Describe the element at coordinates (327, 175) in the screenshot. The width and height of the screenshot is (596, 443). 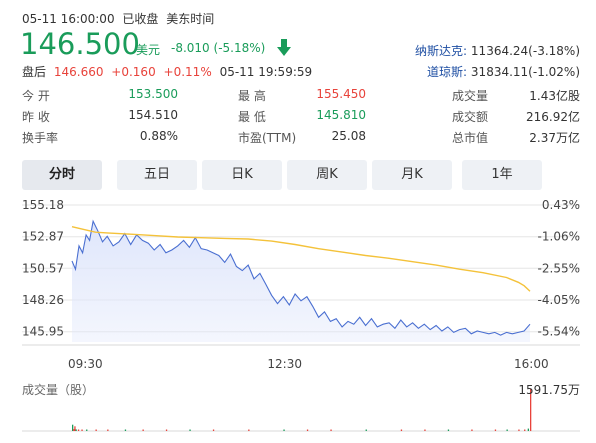
I see `tab-weekly-k: 周K` at that location.